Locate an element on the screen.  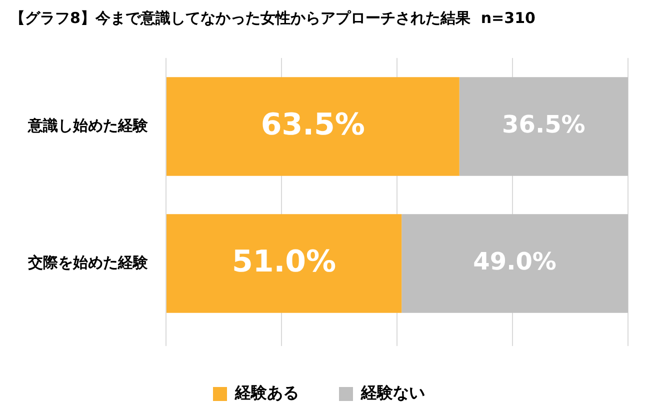
legend-label: 経験ある is located at coordinates (266, 392).